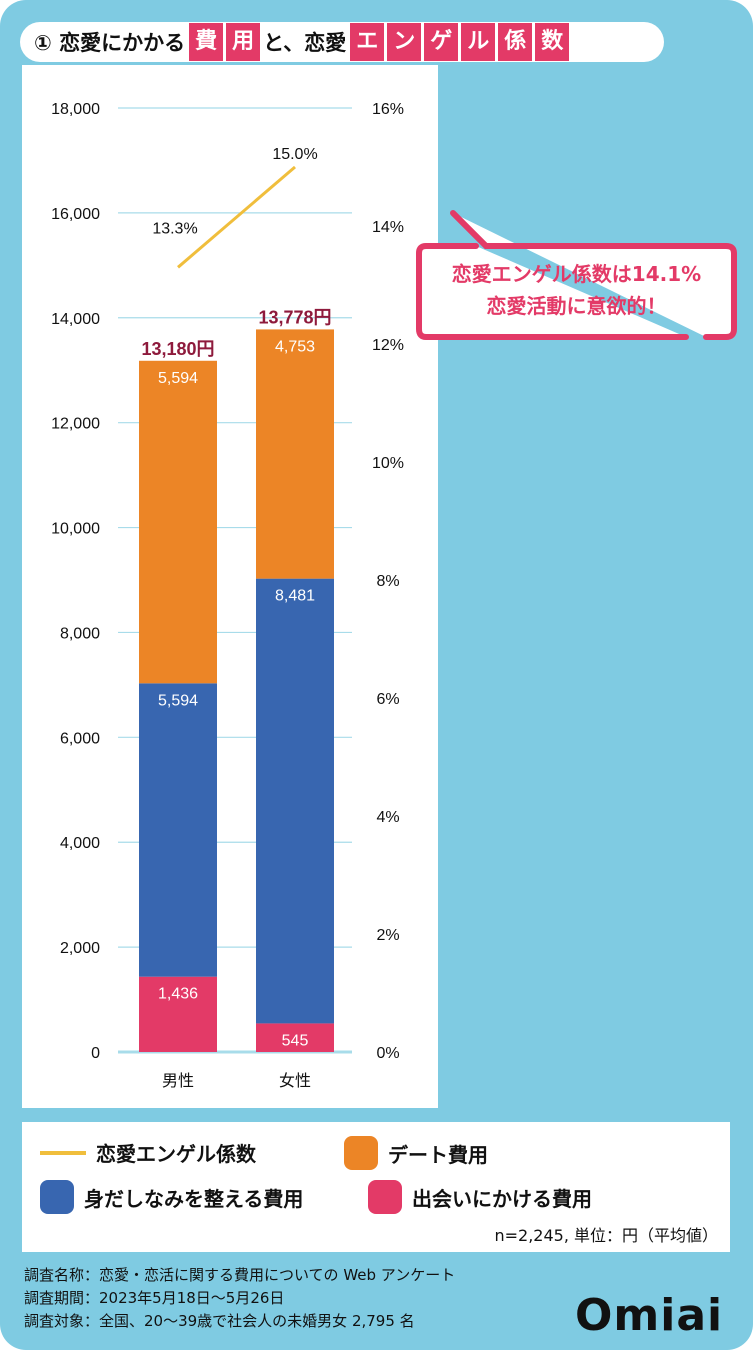 The height and width of the screenshot is (1350, 753). I want to click on legend-item-meeting: 出会いにかける費用, so click(480, 1197).